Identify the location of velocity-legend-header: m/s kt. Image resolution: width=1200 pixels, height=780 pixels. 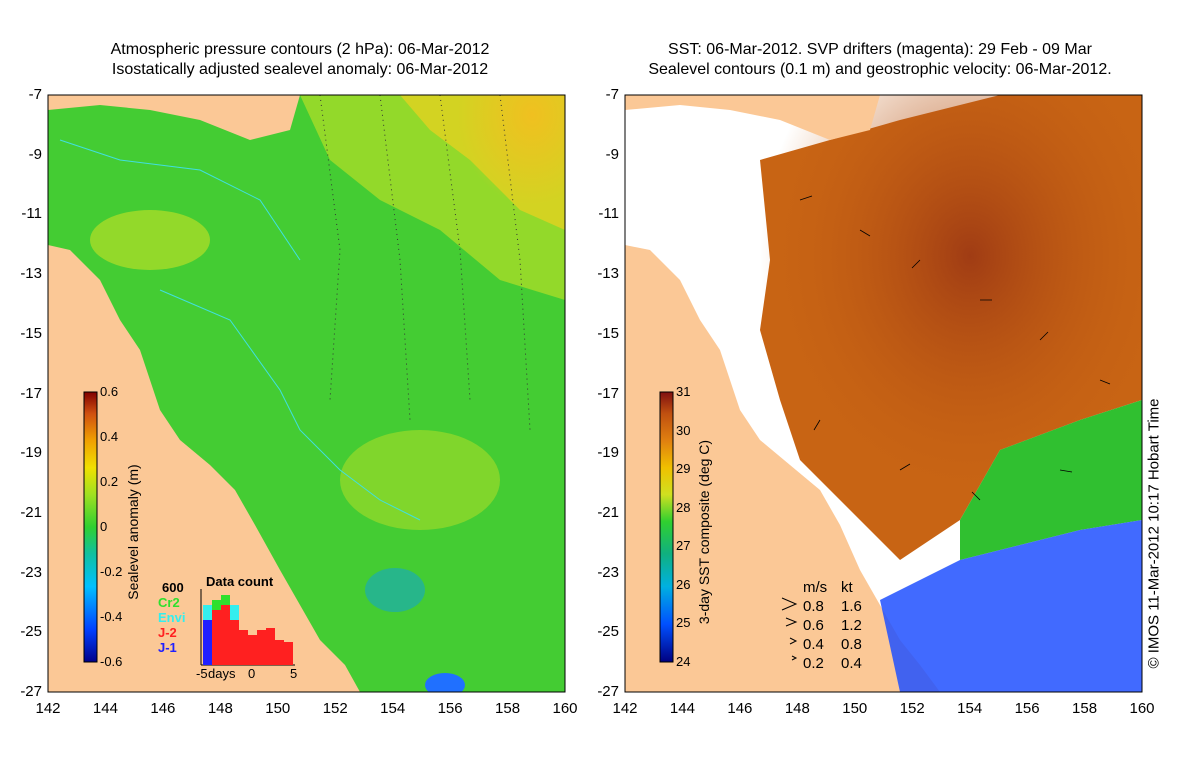
(832, 587).